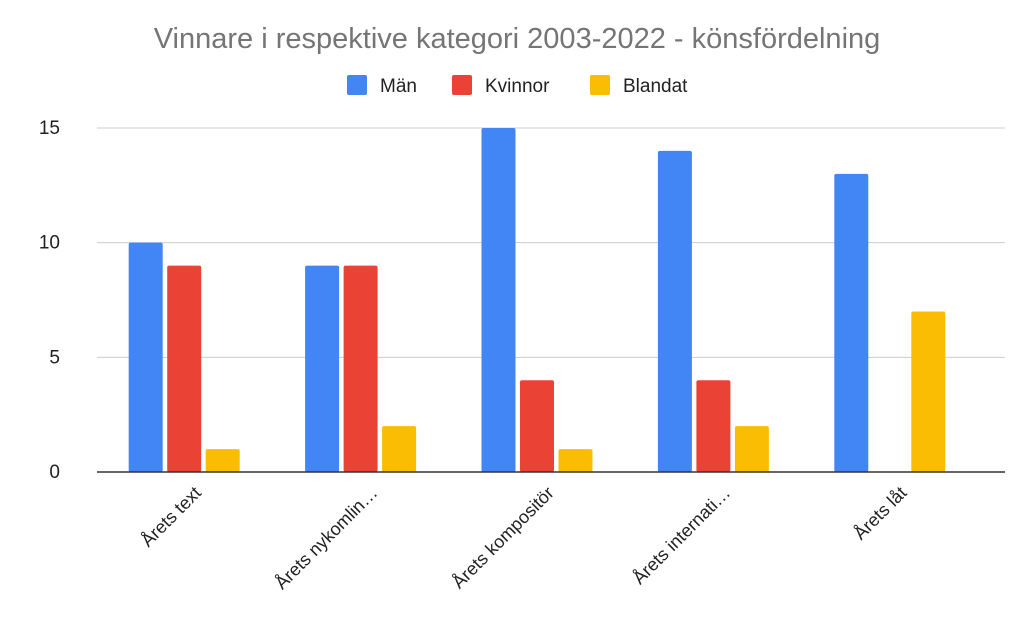 The width and height of the screenshot is (1024, 629). Describe the element at coordinates (398, 86) in the screenshot. I see `legend-label-1: Män` at that location.